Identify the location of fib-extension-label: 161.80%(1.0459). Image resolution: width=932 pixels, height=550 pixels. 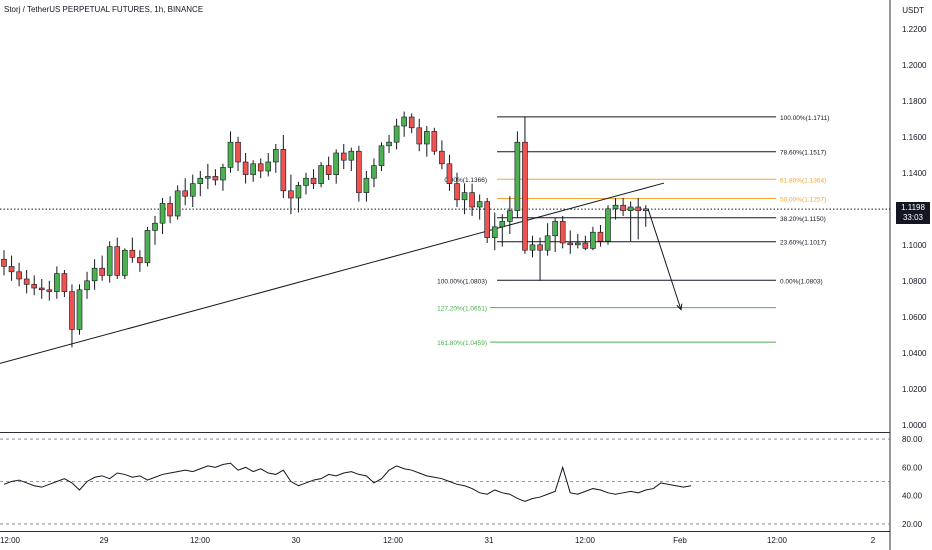
(462, 343).